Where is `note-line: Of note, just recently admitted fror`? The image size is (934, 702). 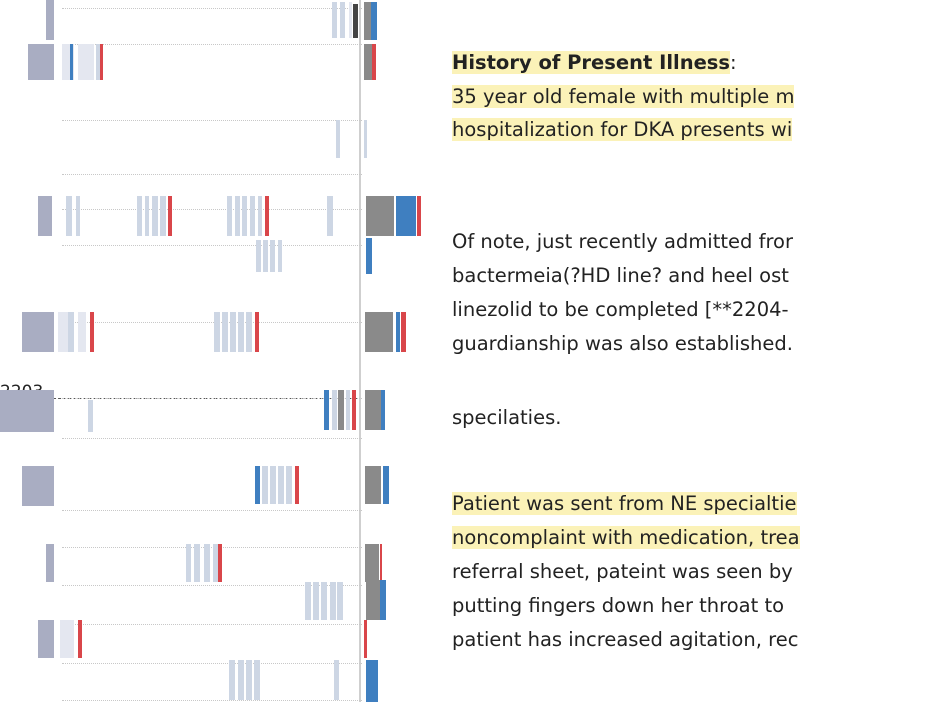 note-line: Of note, just recently admitted fror is located at coordinates (622, 241).